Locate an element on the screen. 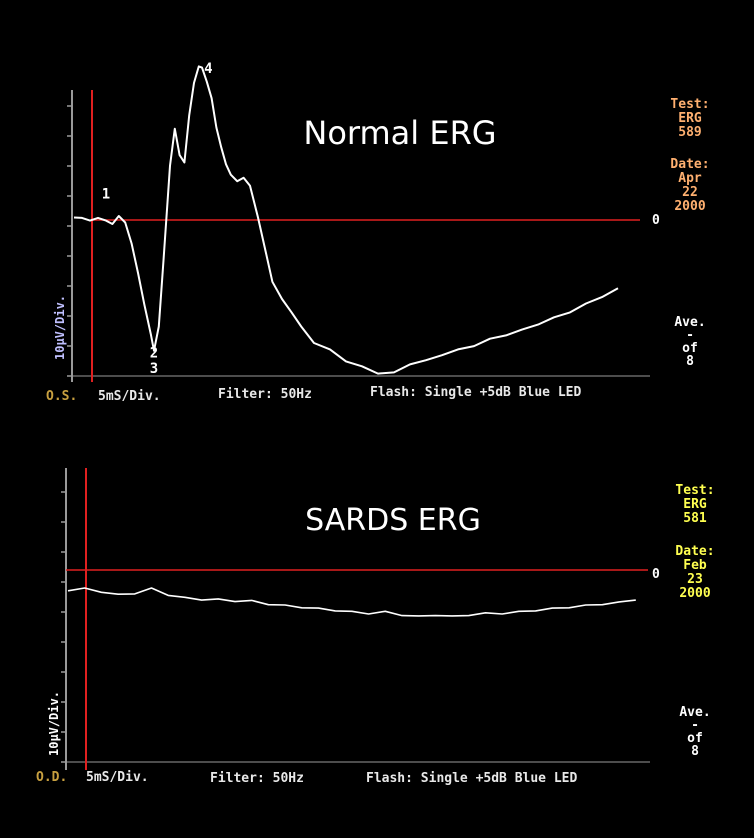  date-day: 22 is located at coordinates (690, 192).